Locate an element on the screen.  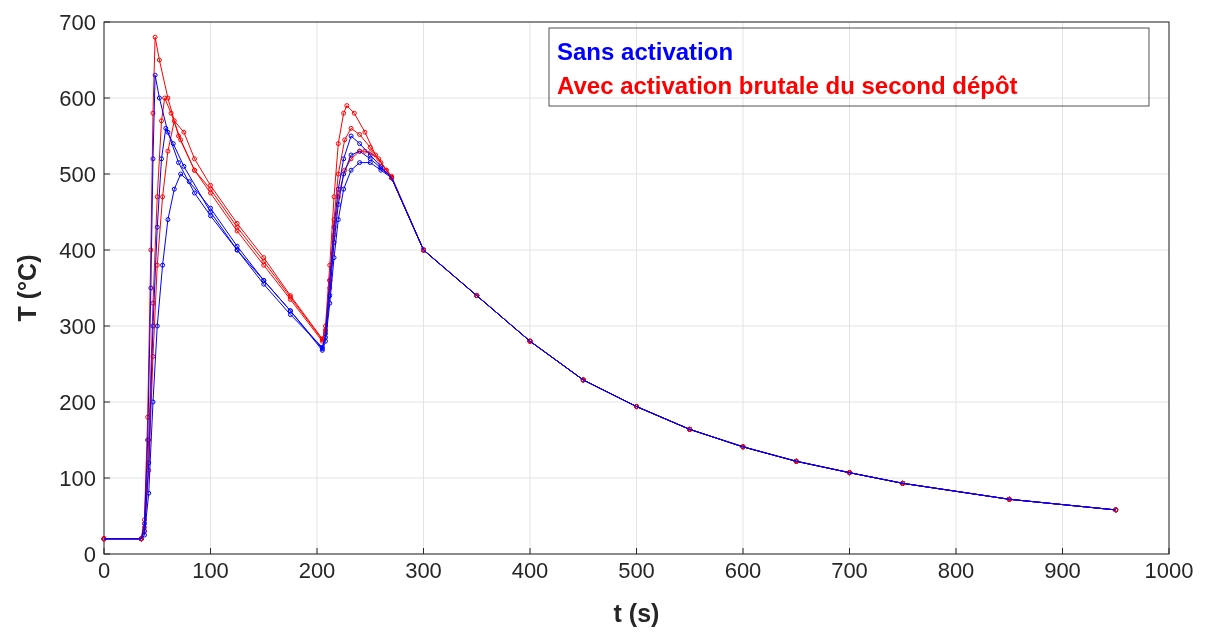
text: Avec activation brutale du second dépôt is located at coordinates (787, 85).